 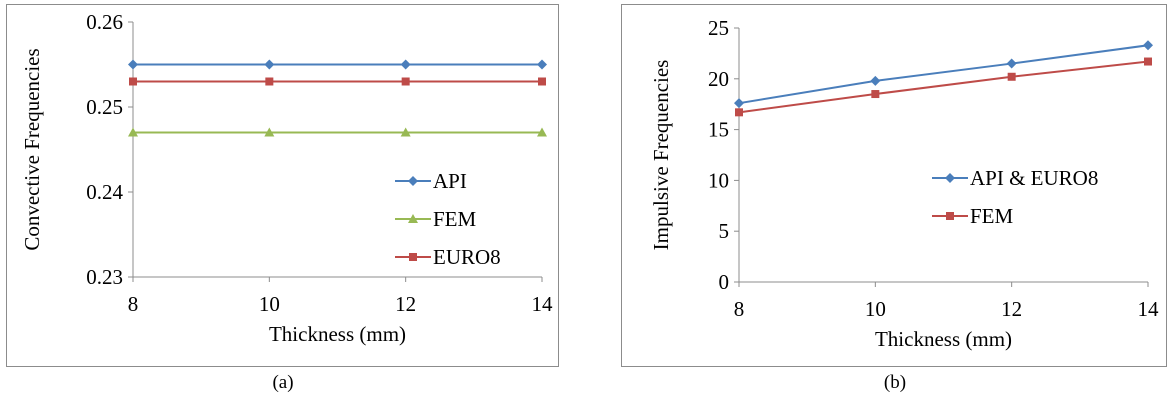 What do you see at coordinates (1034, 178) in the screenshot?
I see `legend-label: API & EURO8` at bounding box center [1034, 178].